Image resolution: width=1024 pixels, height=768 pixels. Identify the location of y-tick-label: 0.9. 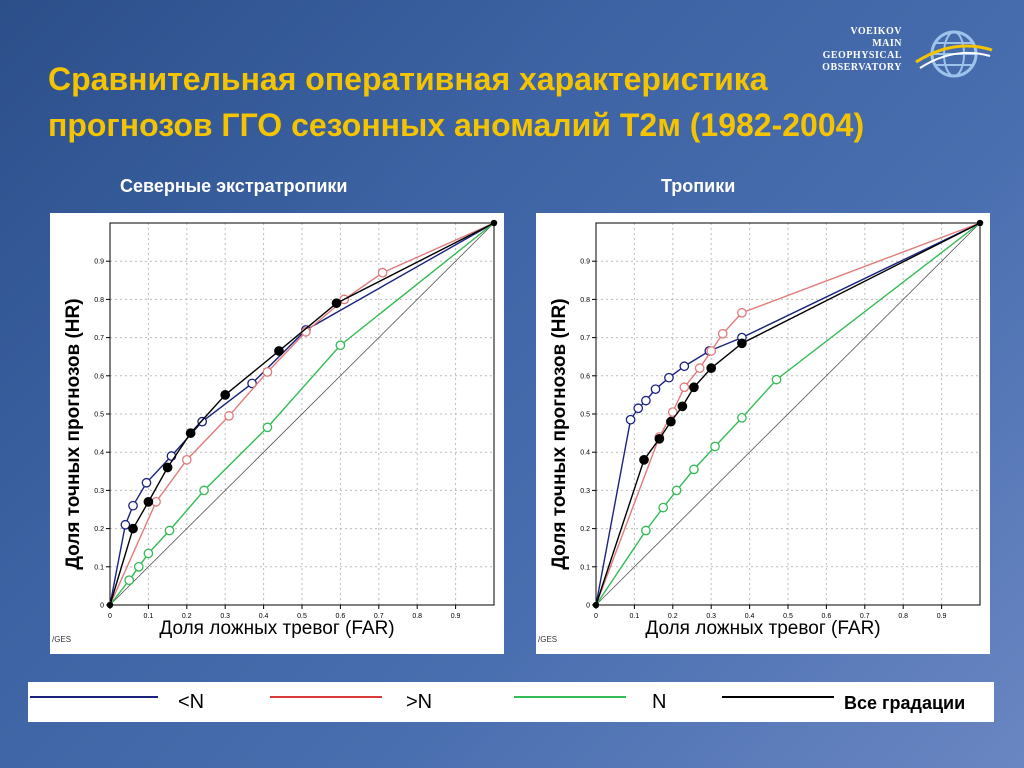
(585, 262).